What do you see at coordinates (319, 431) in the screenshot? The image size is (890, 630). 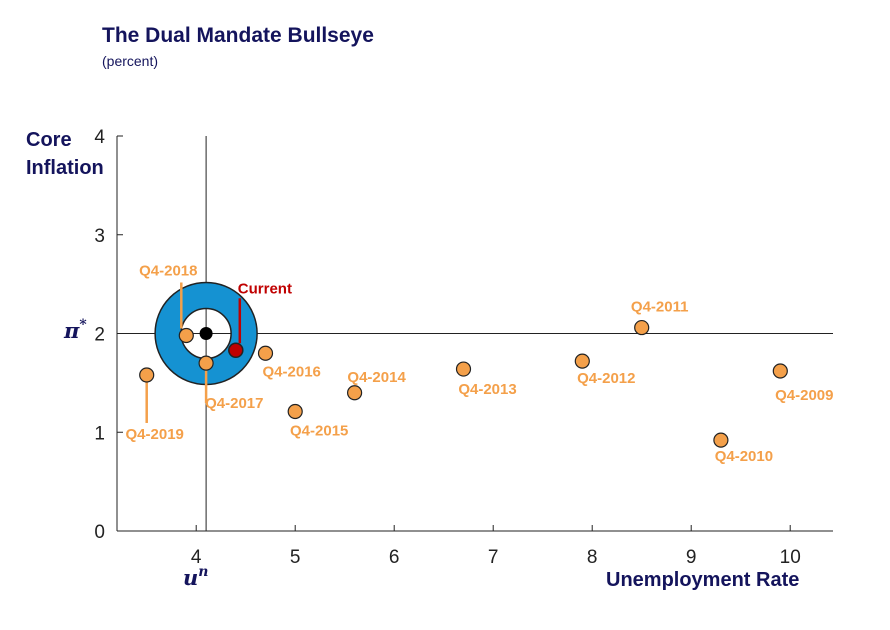 I see `point-label: Q4-2015` at bounding box center [319, 431].